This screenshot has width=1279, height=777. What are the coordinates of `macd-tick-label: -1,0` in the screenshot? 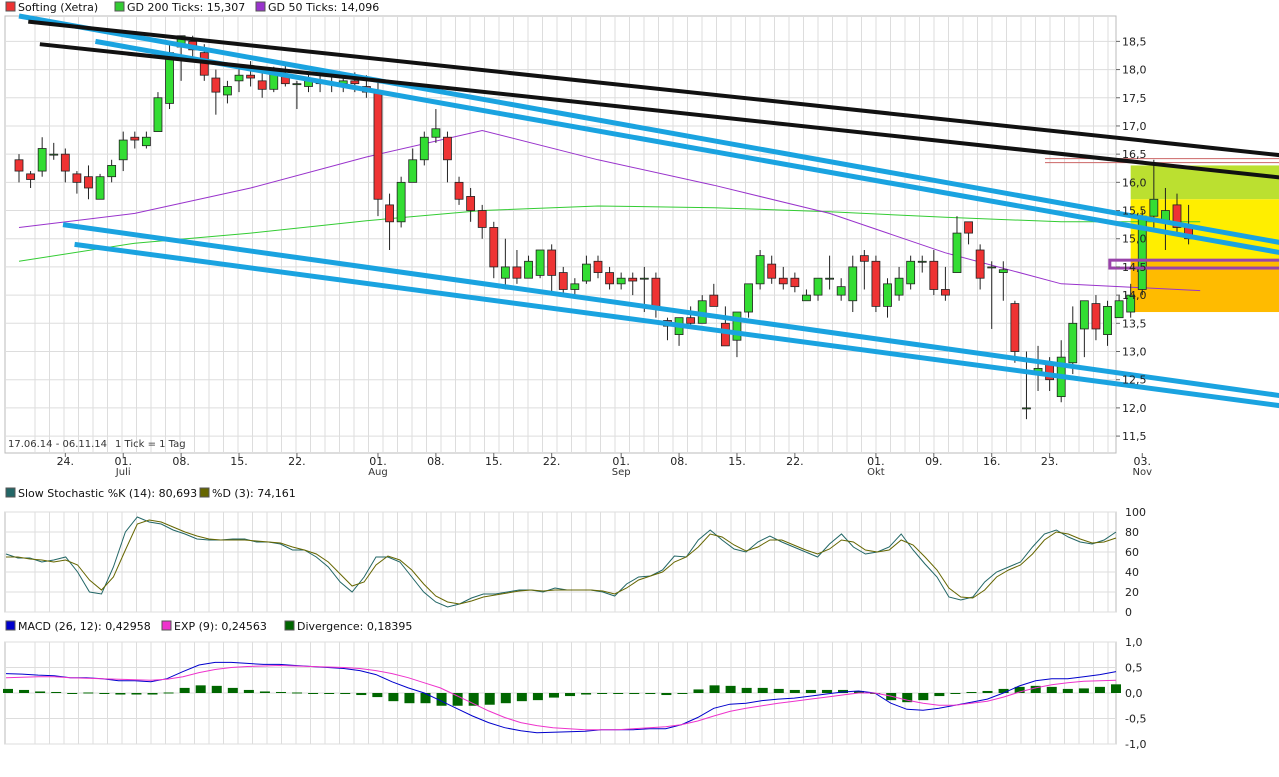 It's located at (1135, 744).